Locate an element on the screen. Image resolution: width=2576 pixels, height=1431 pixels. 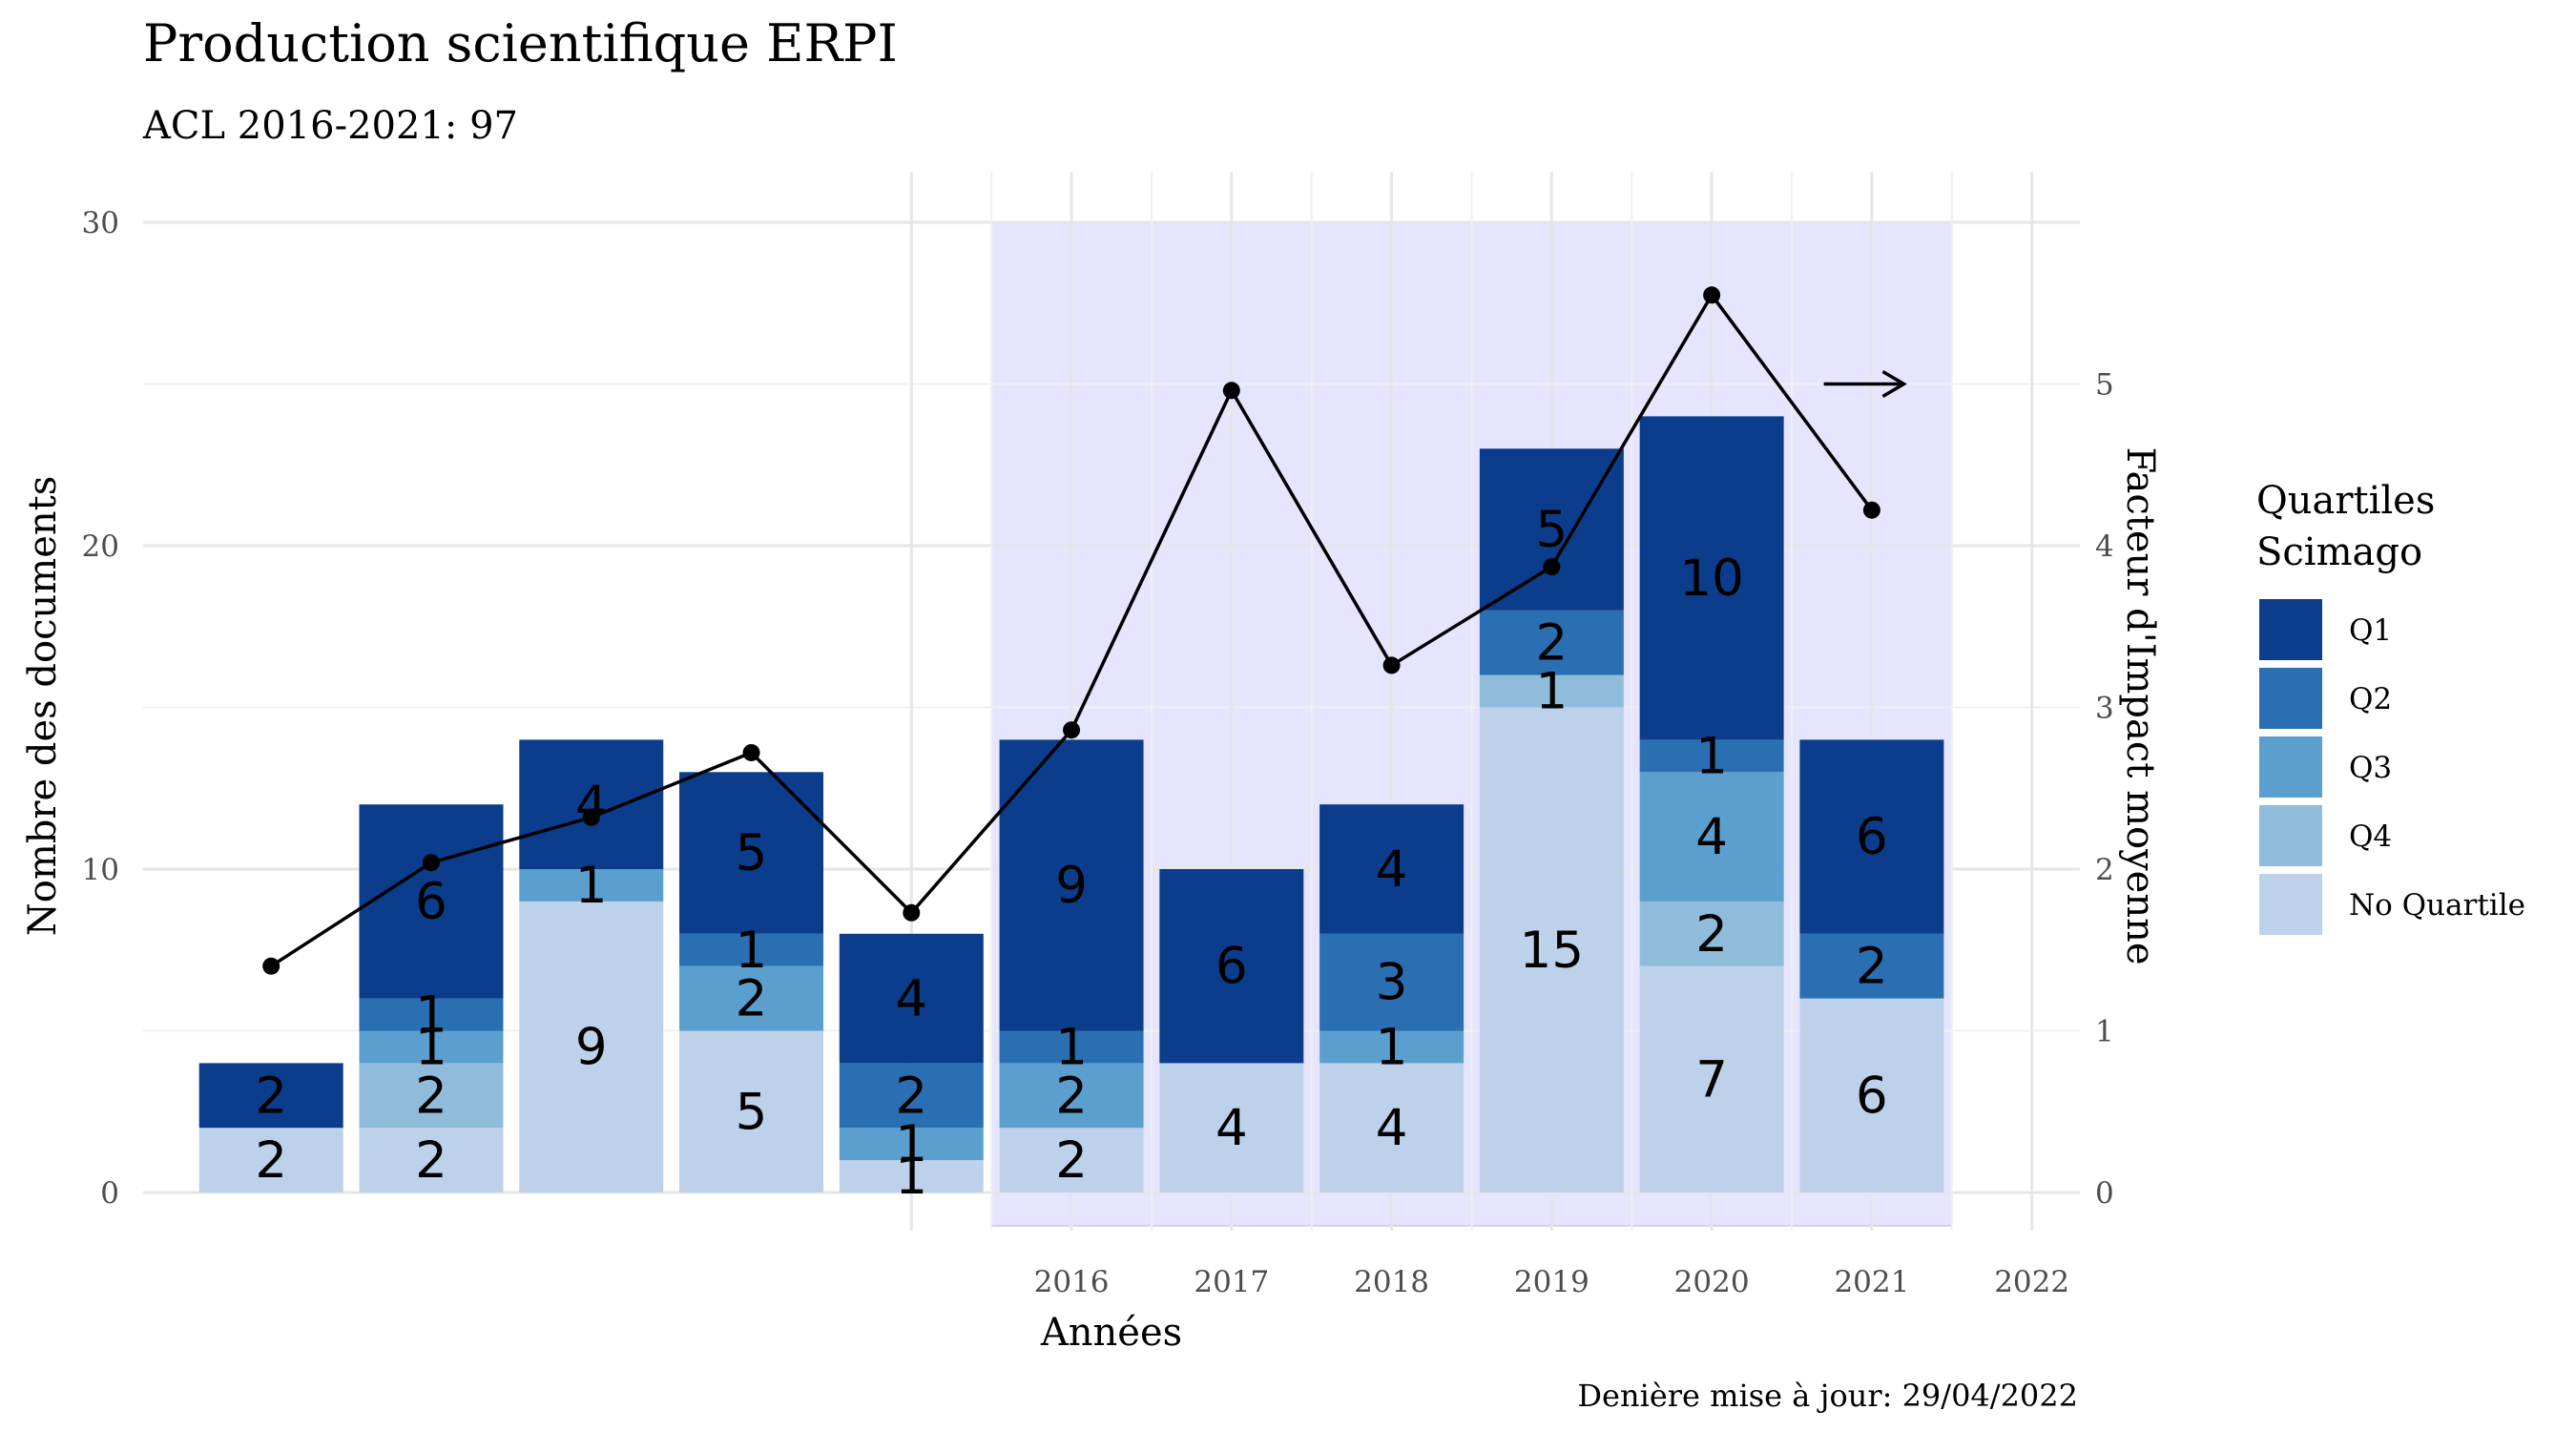
legend-label: Q3 is located at coordinates (2370, 768).